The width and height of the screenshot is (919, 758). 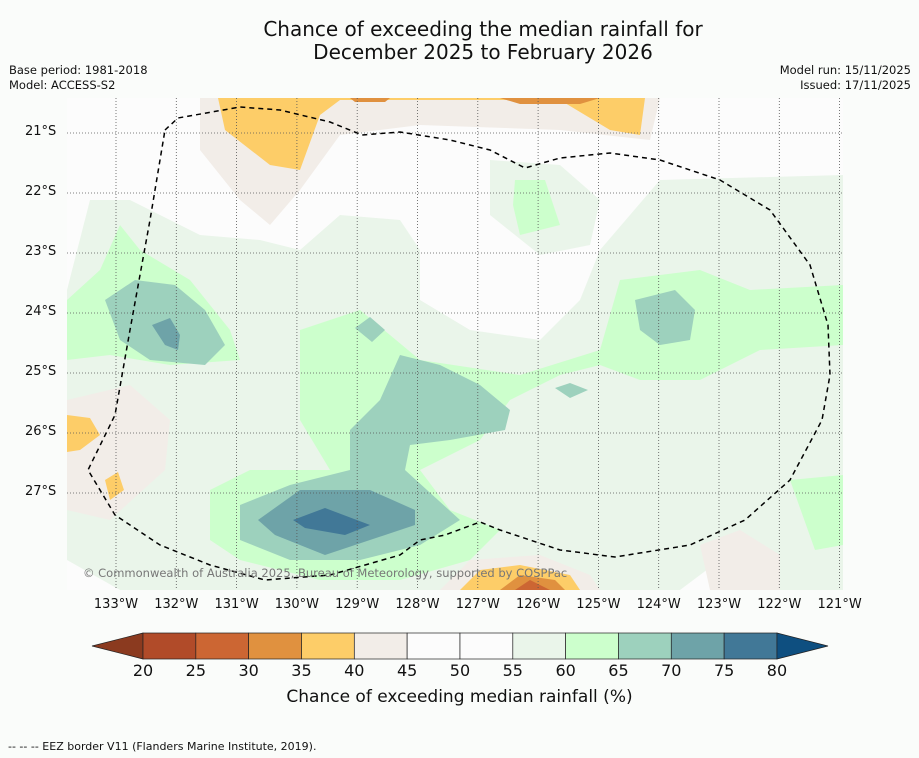 I want to click on region-70-75-west, so click(x=166, y=334).